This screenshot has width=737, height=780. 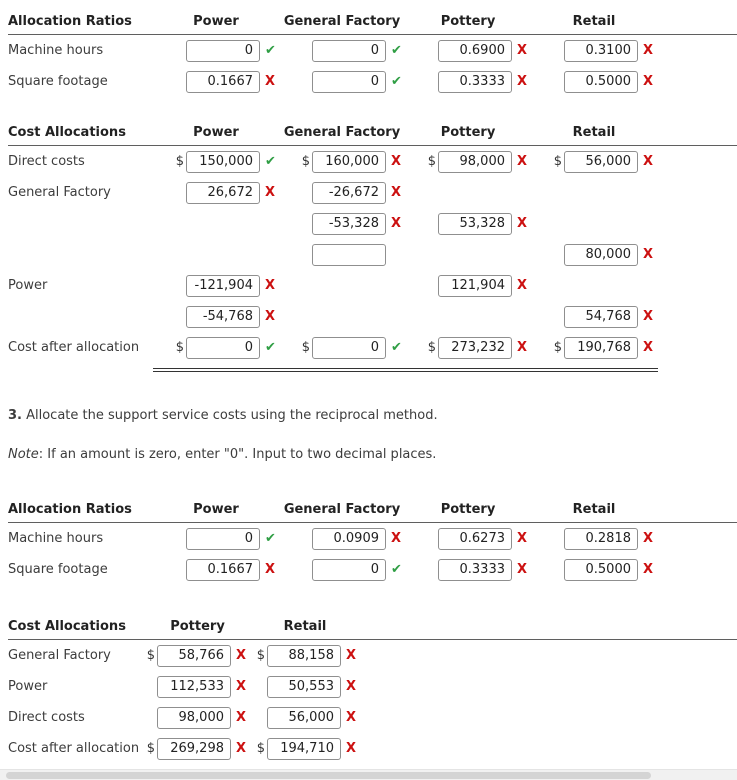 I want to click on table-row-square-footage: Square footage X ✔ X X, so click(x=372, y=81).